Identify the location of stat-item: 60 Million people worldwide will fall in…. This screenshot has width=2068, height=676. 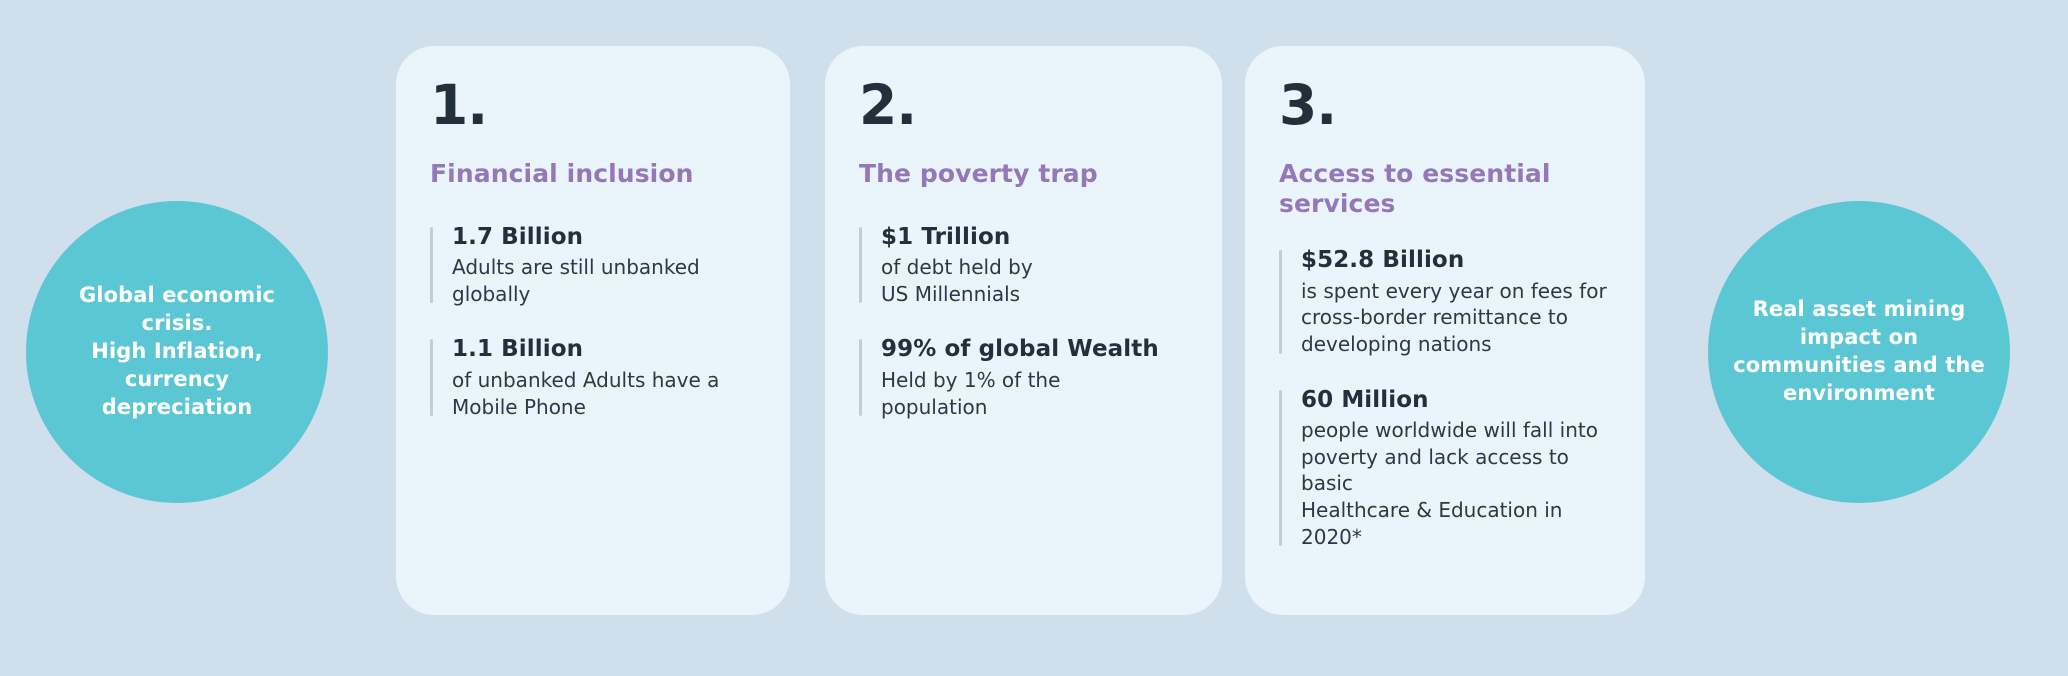
(1445, 468).